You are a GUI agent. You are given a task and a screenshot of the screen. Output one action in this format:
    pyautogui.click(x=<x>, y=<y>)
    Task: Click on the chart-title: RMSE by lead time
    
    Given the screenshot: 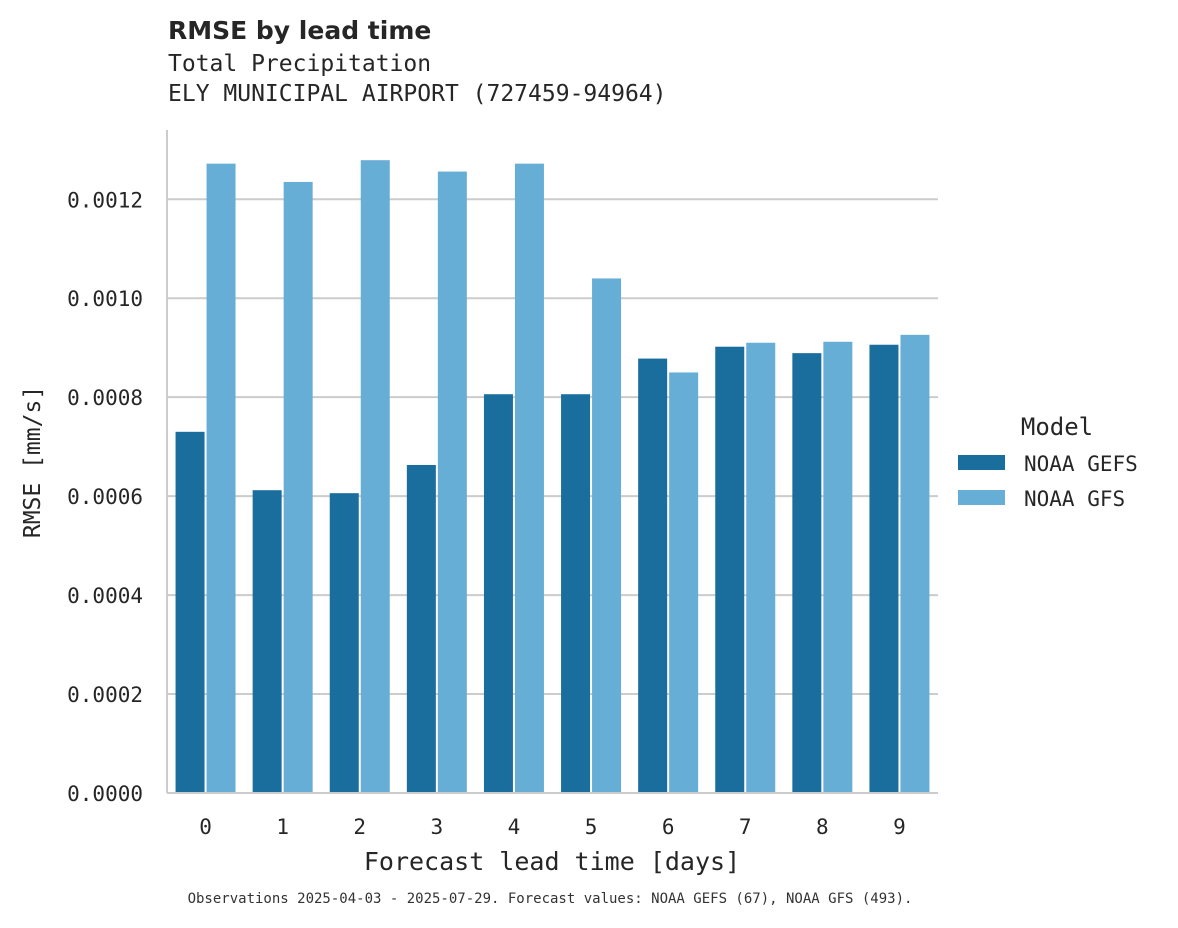 What is the action you would take?
    pyautogui.click(x=300, y=30)
    